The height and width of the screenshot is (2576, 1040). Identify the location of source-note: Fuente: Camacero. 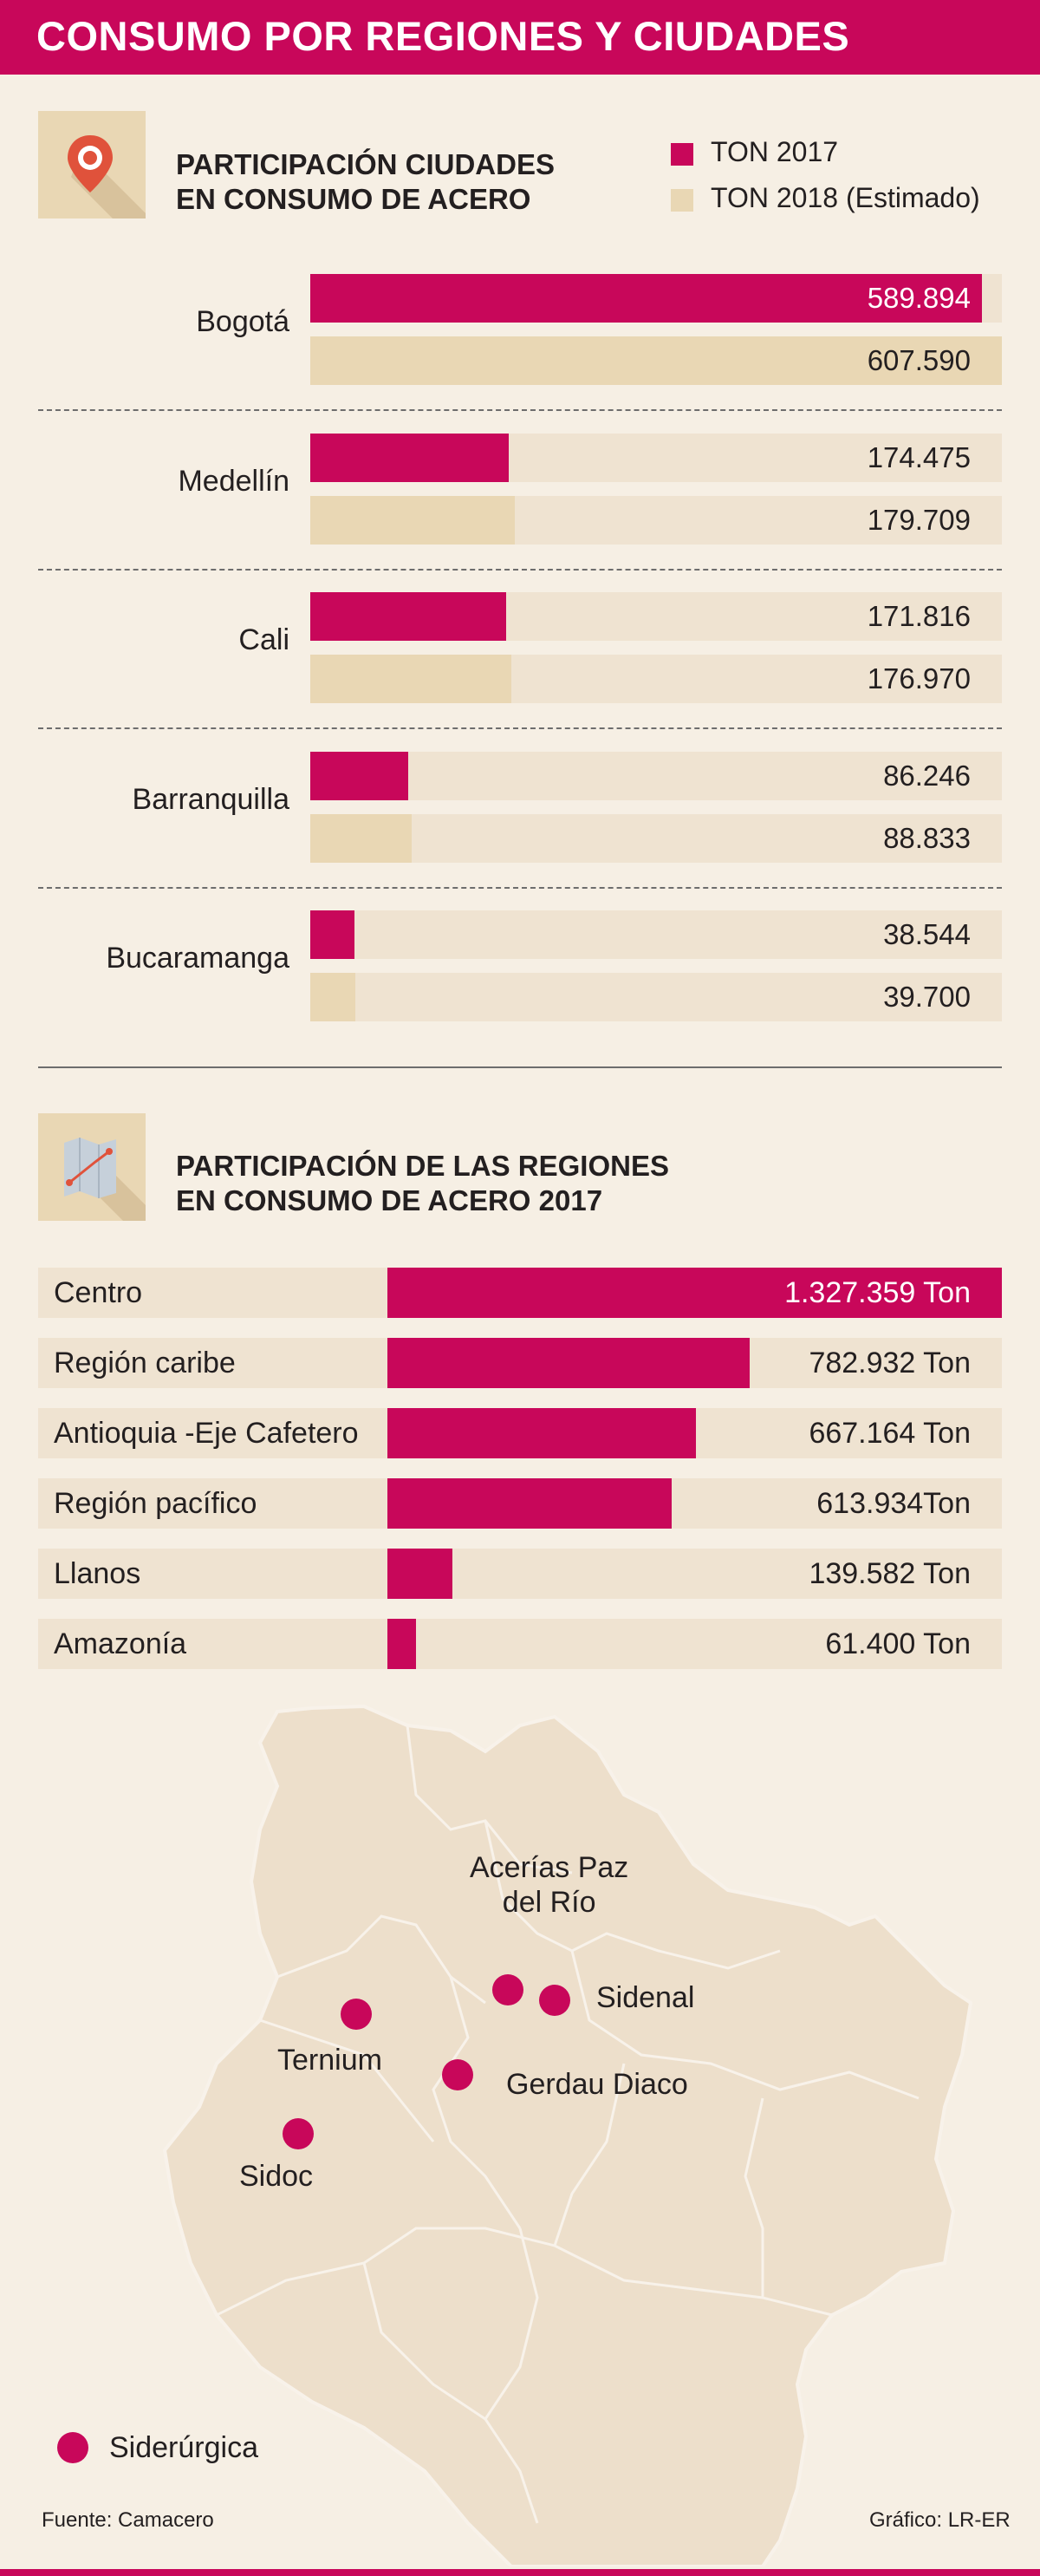
(128, 2520).